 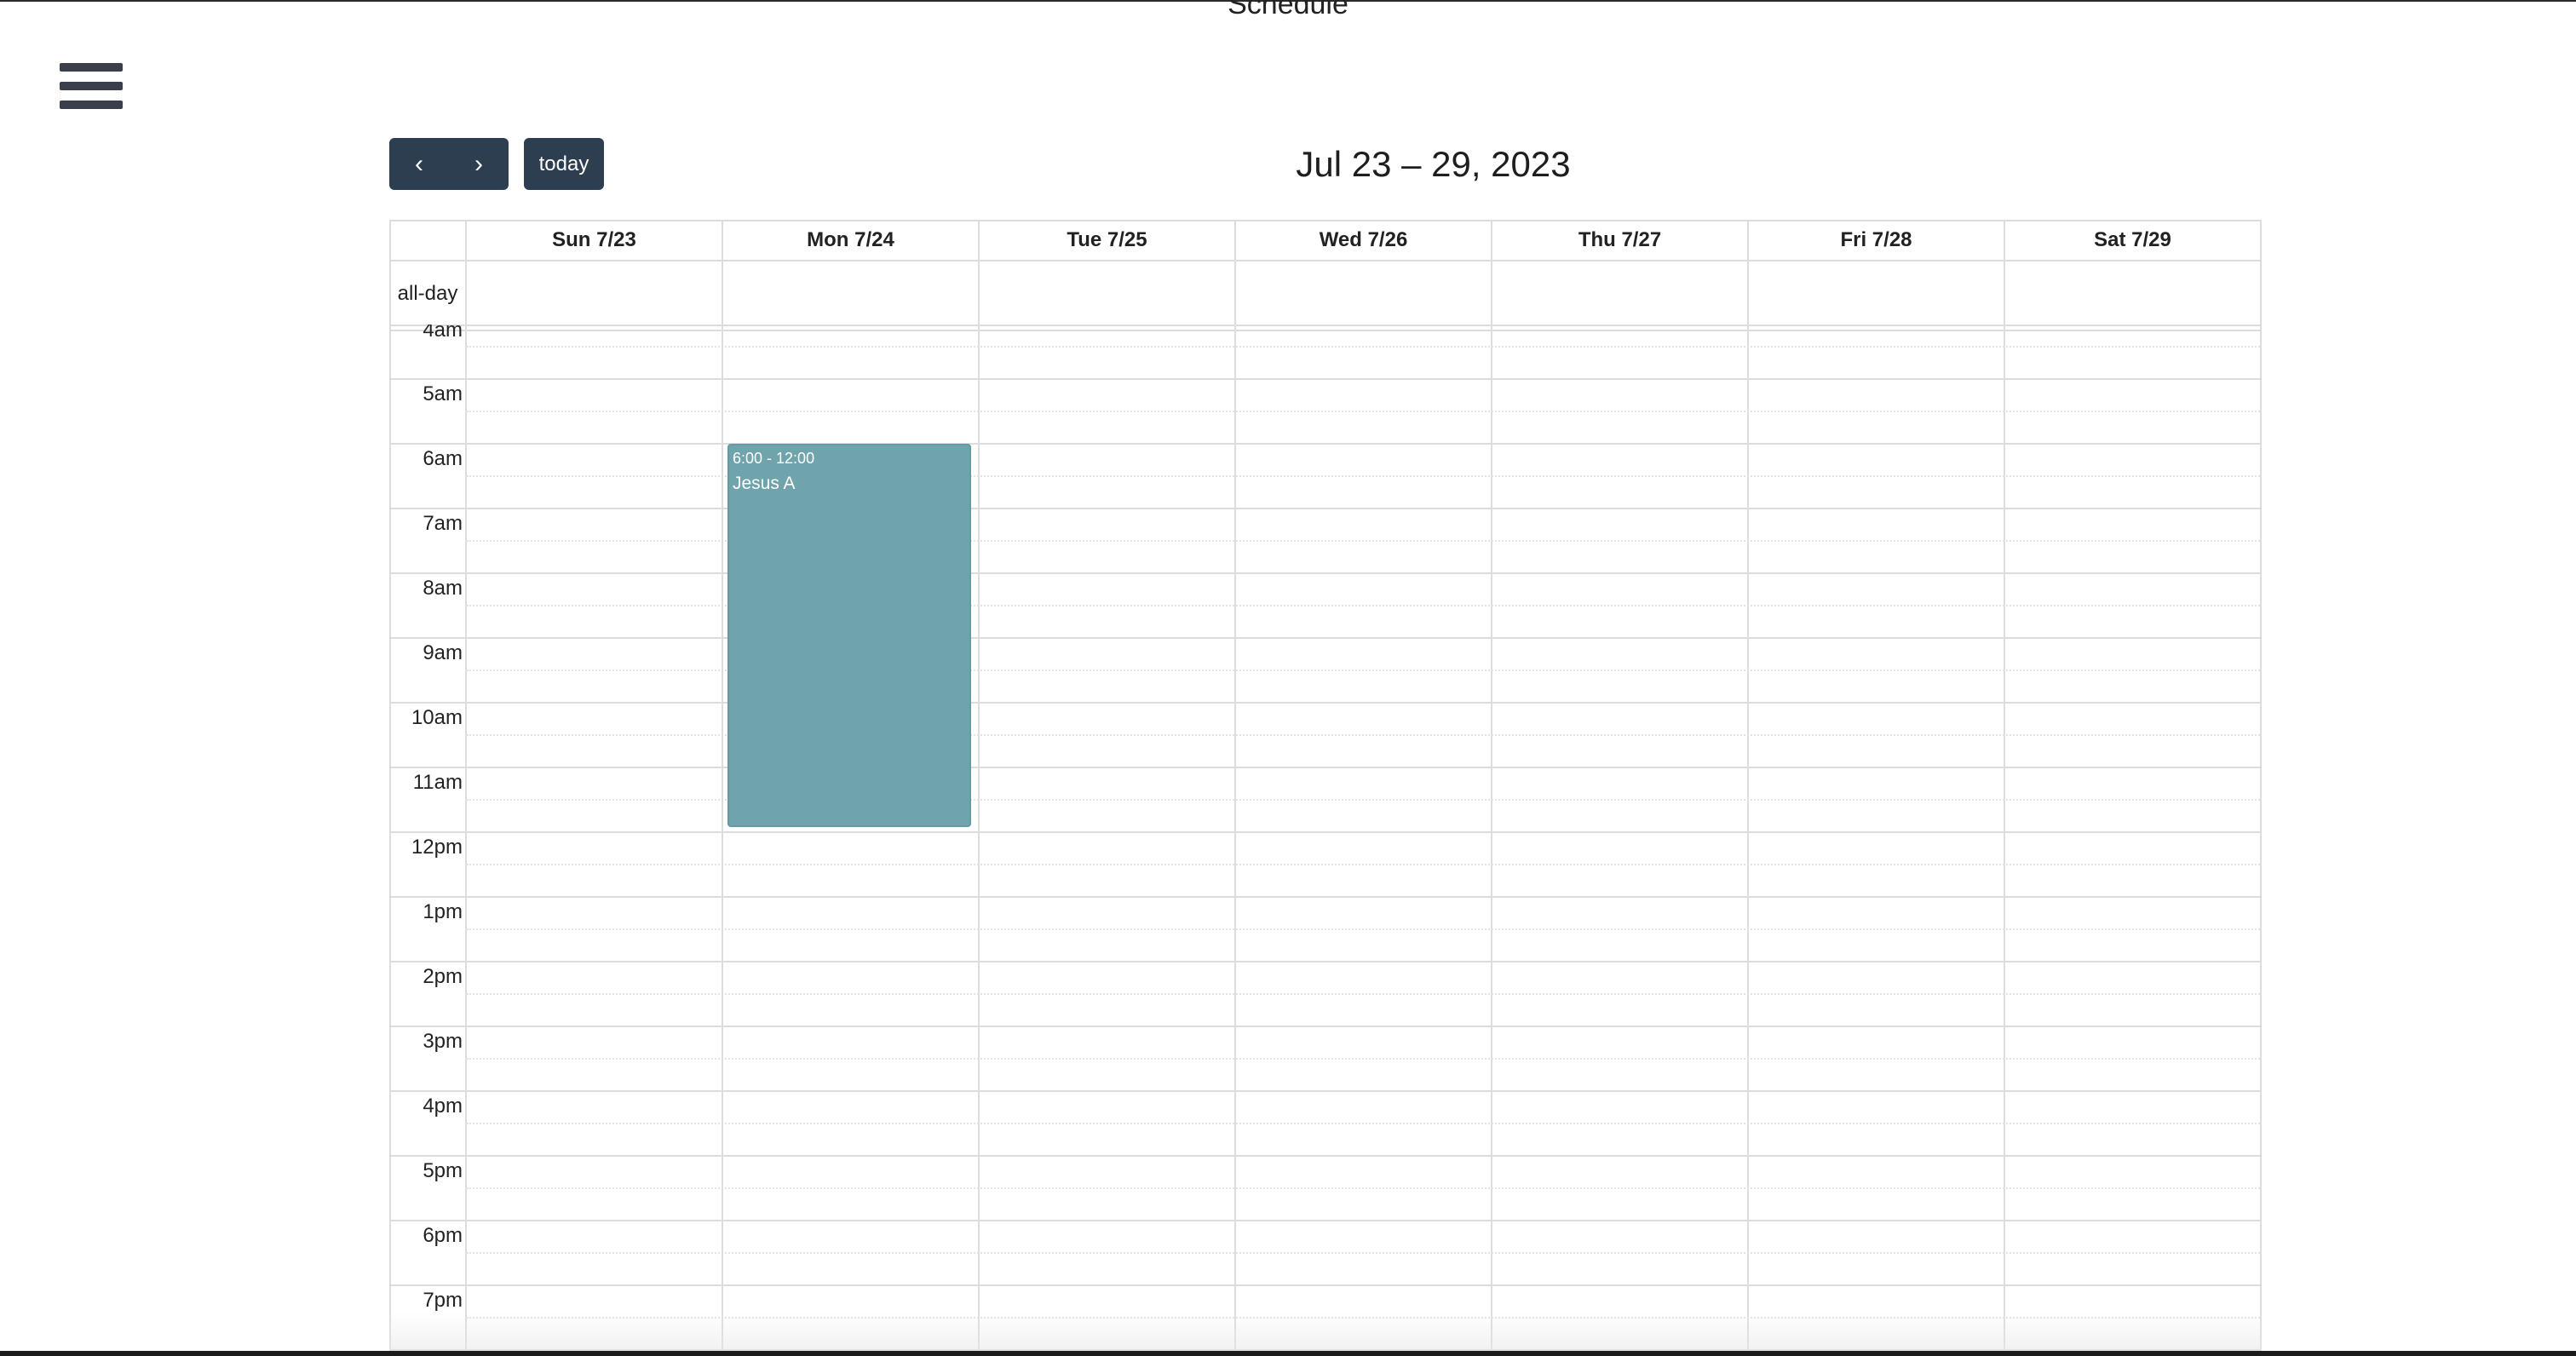 I want to click on chevron-right-icon: ›, so click(x=479, y=163).